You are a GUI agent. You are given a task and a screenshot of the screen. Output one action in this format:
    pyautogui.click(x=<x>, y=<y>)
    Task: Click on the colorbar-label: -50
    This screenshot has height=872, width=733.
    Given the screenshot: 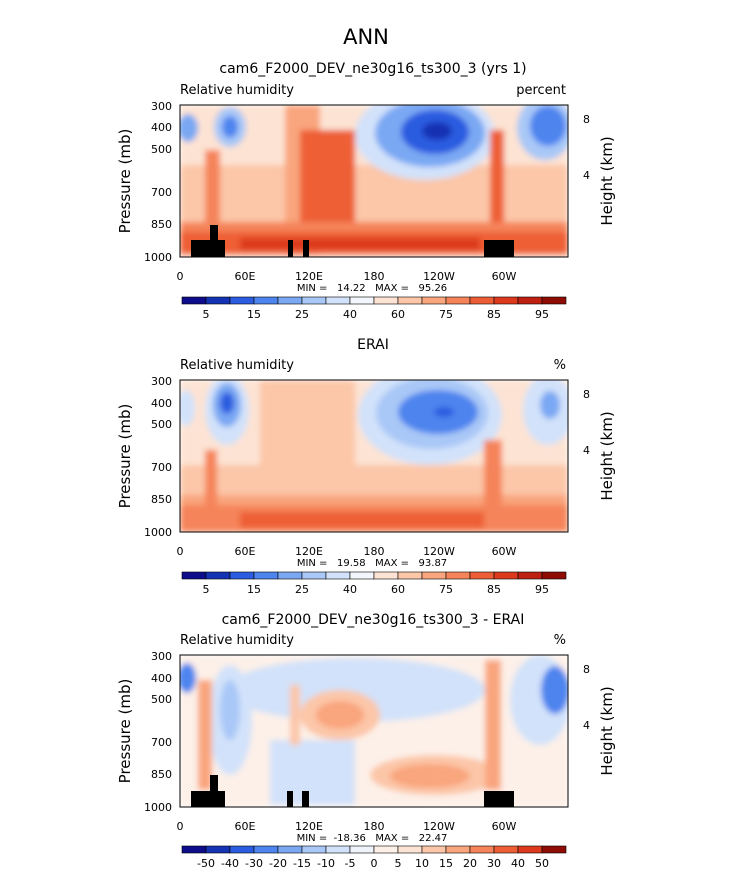 What is the action you would take?
    pyautogui.click(x=206, y=863)
    